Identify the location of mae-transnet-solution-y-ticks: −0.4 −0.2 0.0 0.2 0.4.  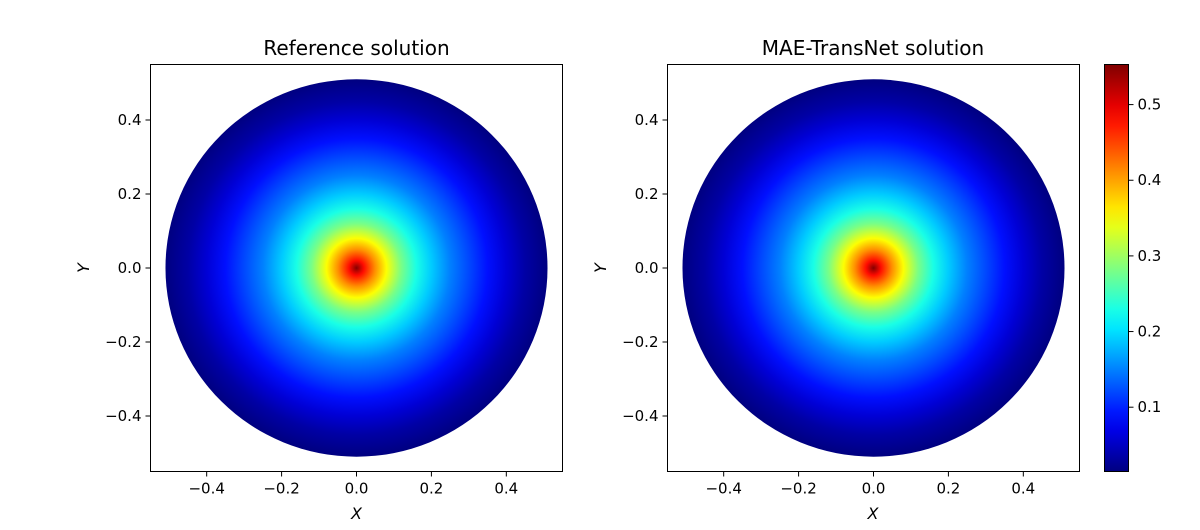
(645, 268).